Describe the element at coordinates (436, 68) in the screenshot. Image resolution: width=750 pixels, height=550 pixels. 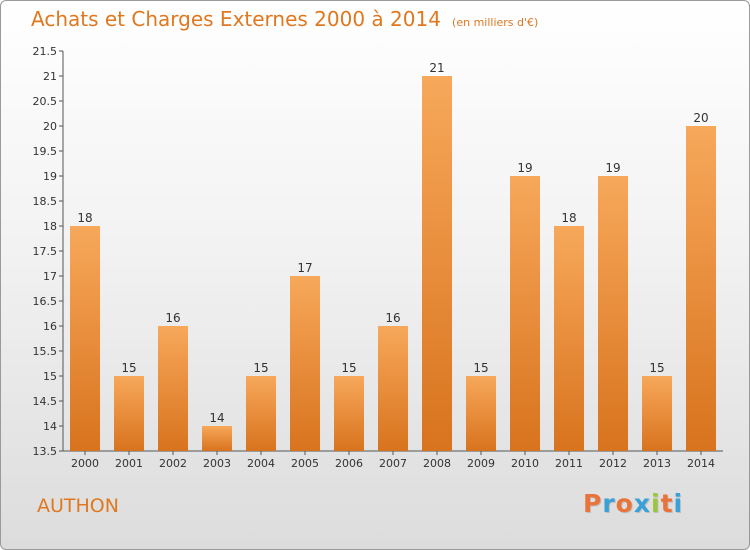
I see `bar-value-label: 21` at that location.